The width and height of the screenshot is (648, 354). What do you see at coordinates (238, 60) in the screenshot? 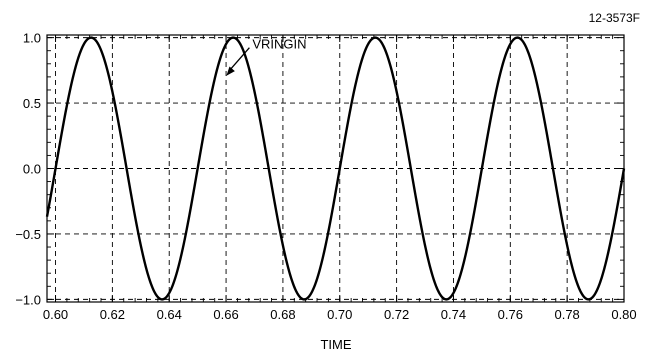
I see `annotation-leader-line` at bounding box center [238, 60].